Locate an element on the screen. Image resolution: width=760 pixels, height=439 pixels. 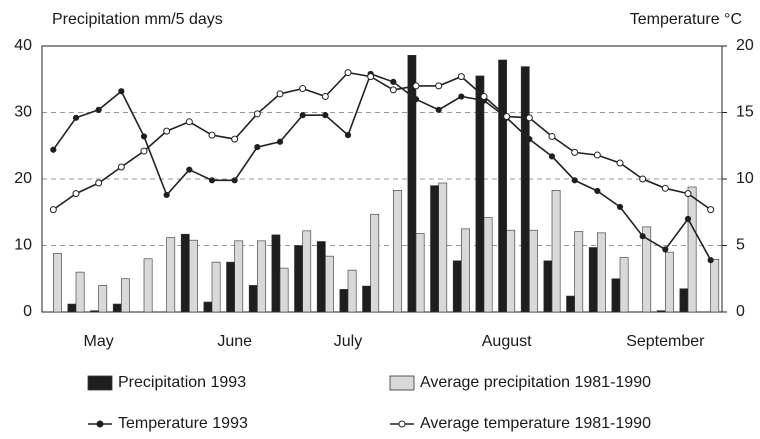
y2-tick-label: 10 is located at coordinates (745, 178).